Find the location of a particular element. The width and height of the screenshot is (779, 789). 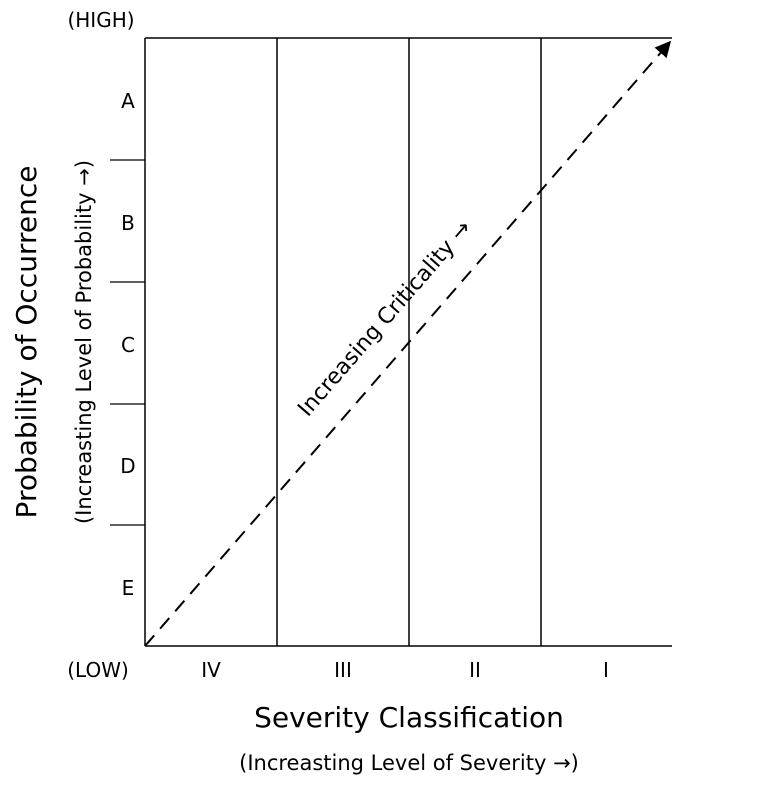

x-axis-title: Severity Classification is located at coordinates (409, 717).